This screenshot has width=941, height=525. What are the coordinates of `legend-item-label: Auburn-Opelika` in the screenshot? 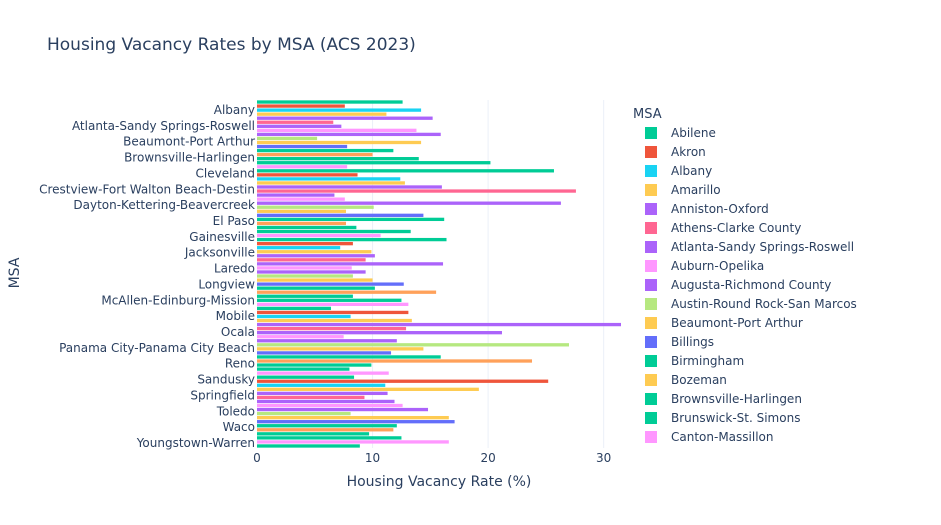 It's located at (717, 266).